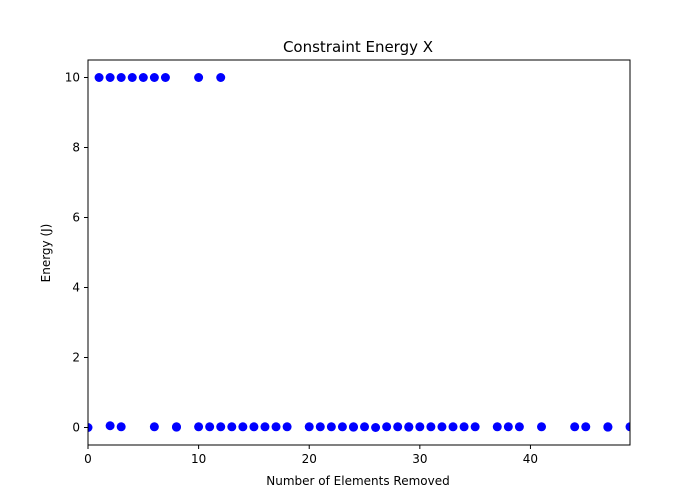 Image resolution: width=700 pixels, height=504 pixels. What do you see at coordinates (76, 288) in the screenshot?
I see `y-tick-label: 4` at bounding box center [76, 288].